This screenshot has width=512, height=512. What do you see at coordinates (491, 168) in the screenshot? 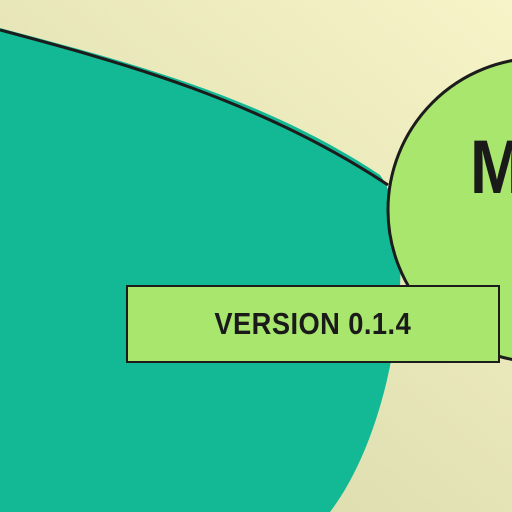
I see `circle-letter: M` at bounding box center [491, 168].